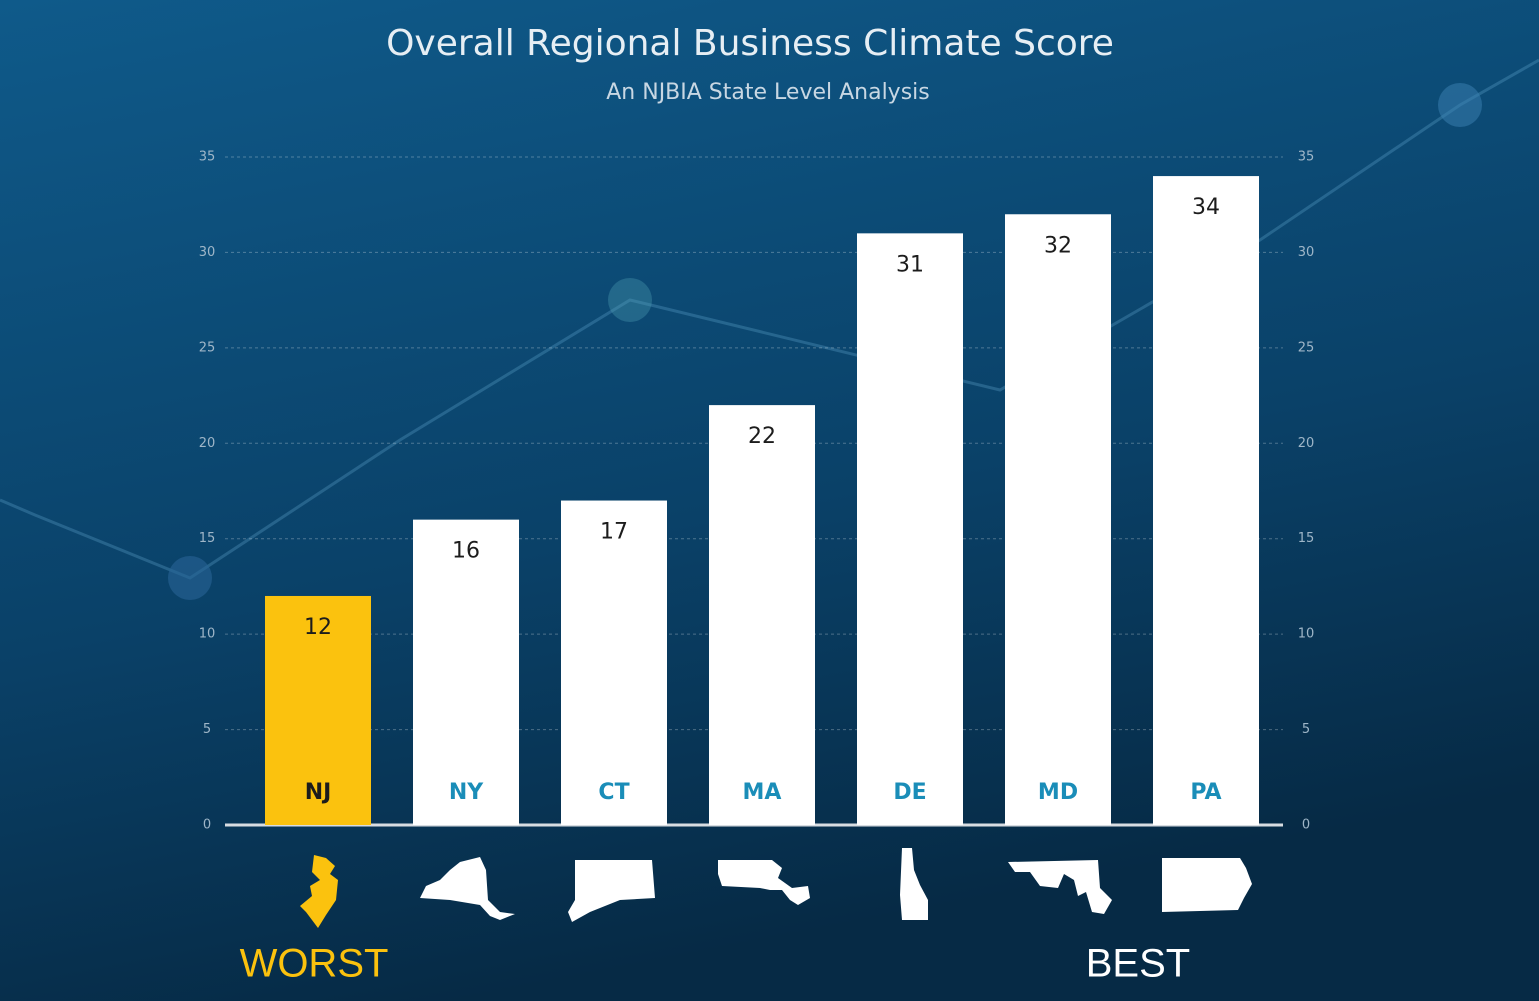  Describe the element at coordinates (207, 634) in the screenshot. I see `y-tick-label: 10` at that location.